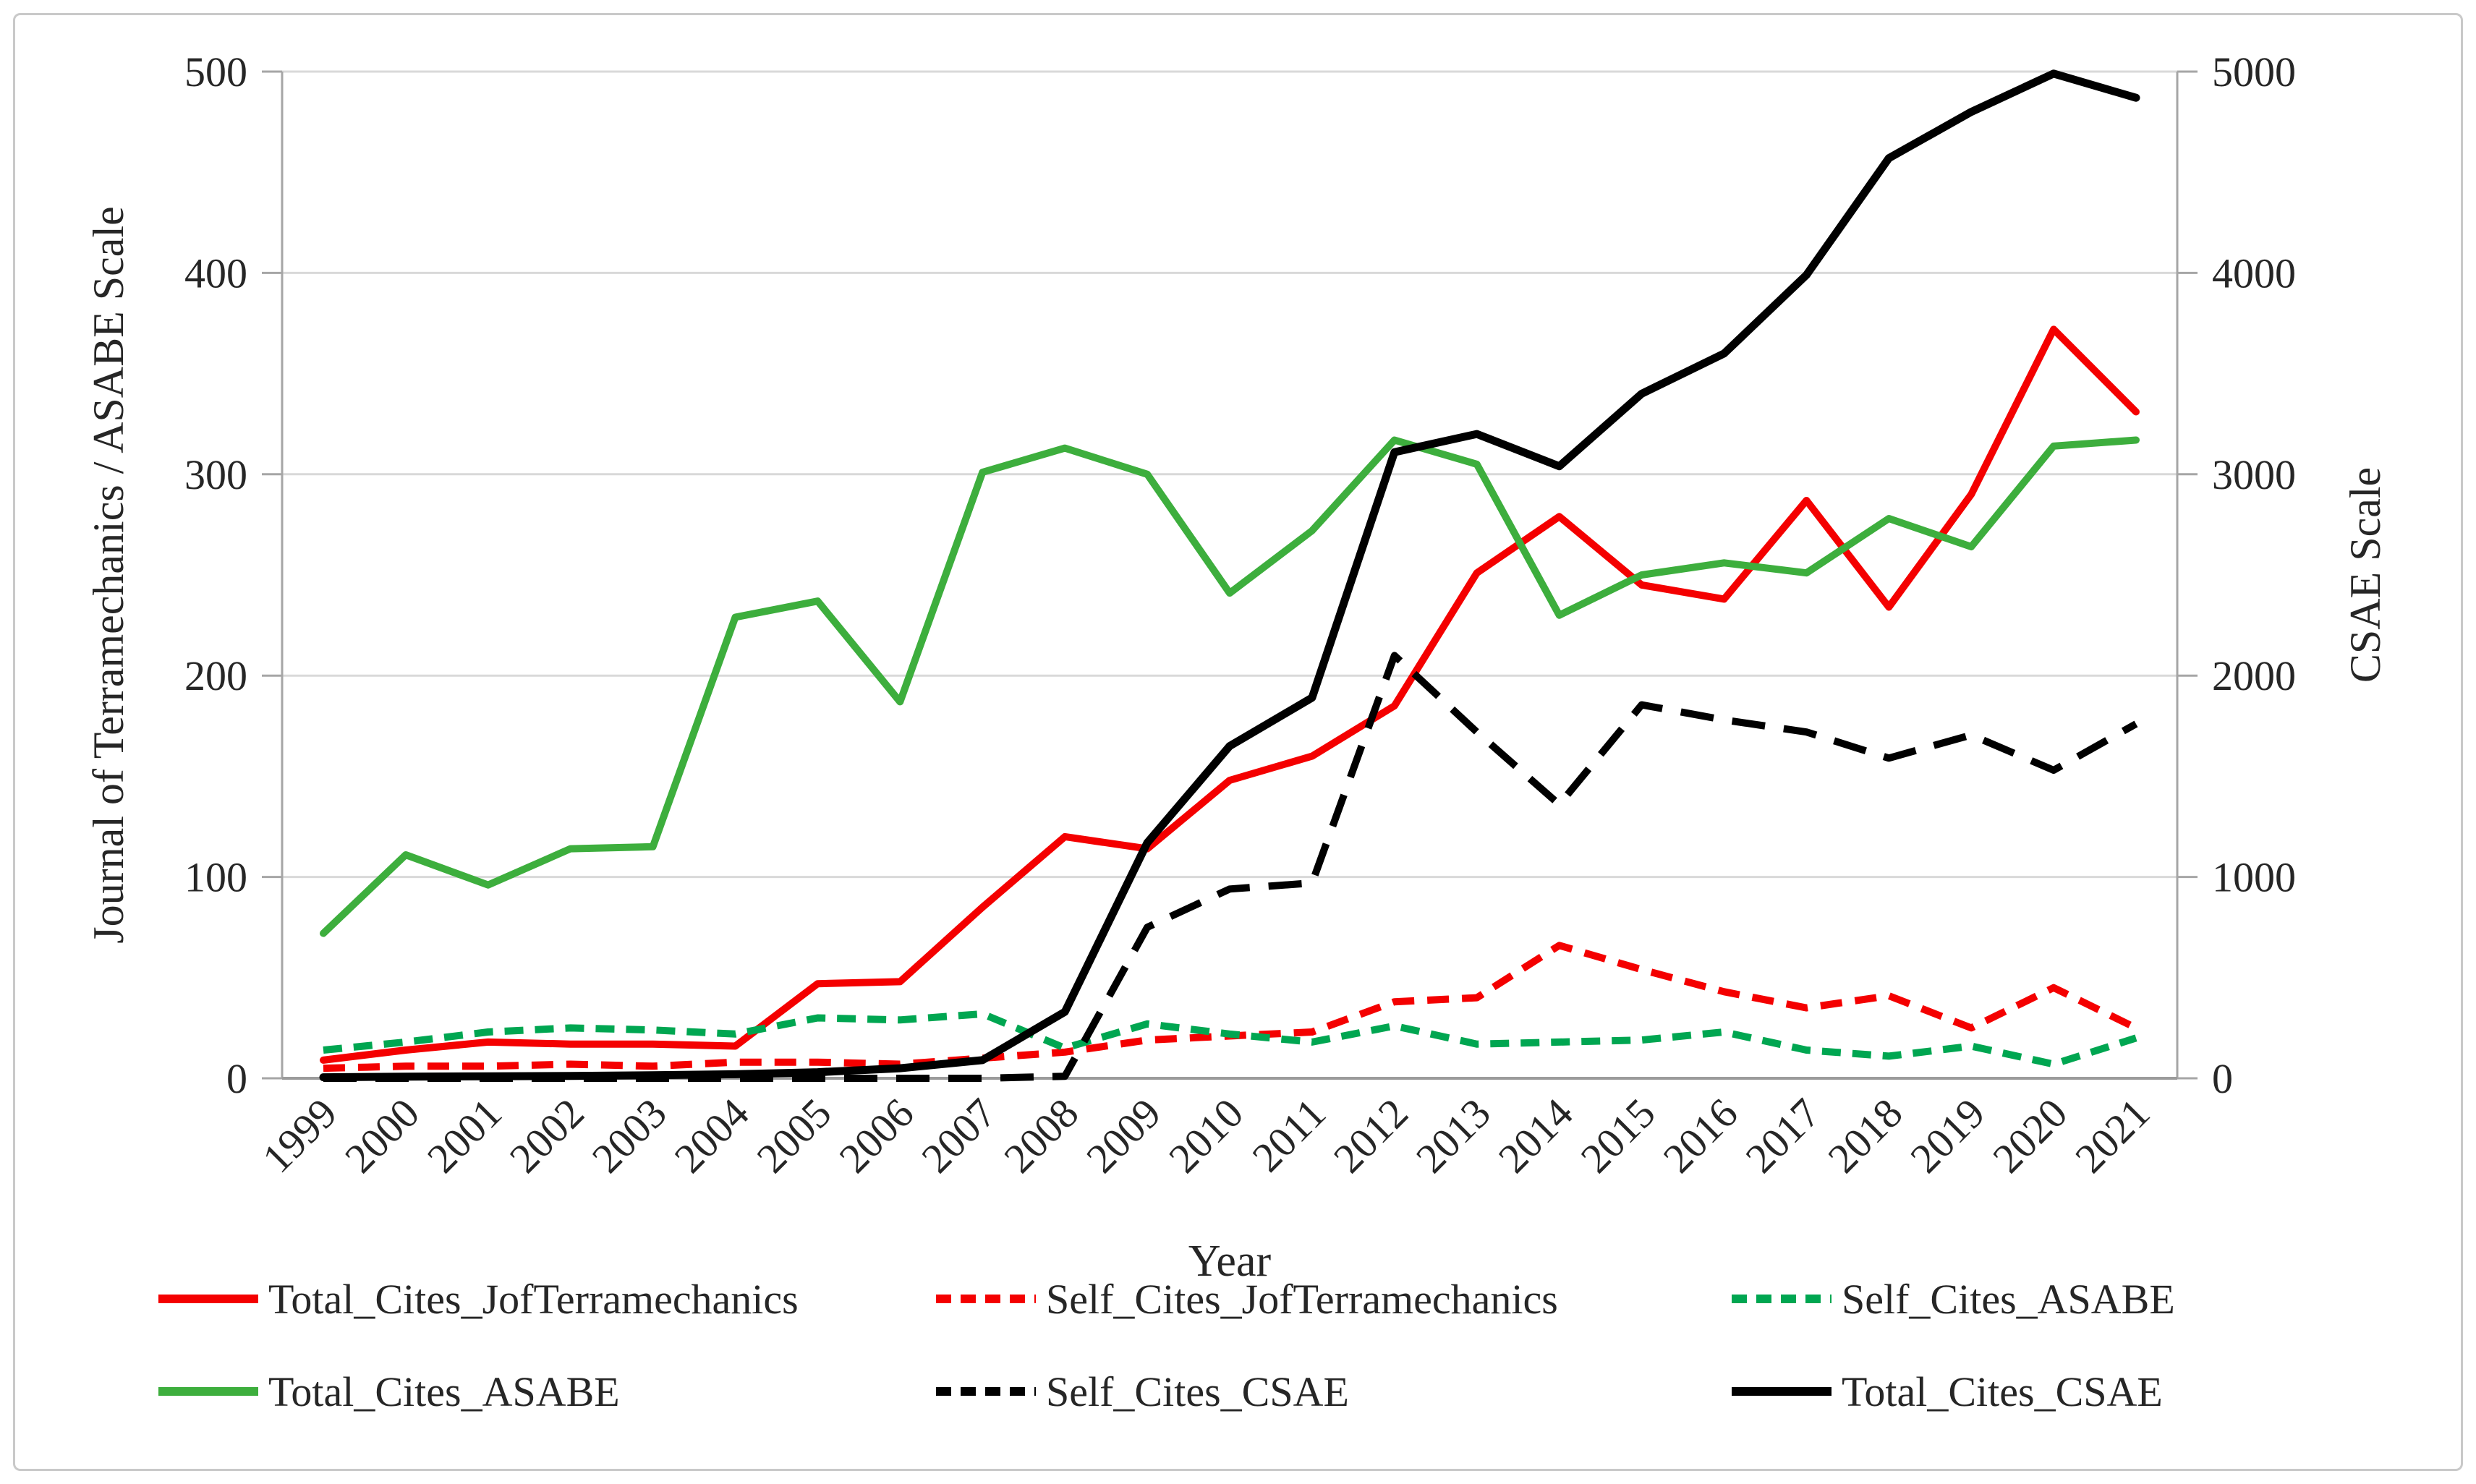 This screenshot has height=1484, width=2476. I want to click on series-line-Self_Cites_ASABE, so click(1230, 1039).